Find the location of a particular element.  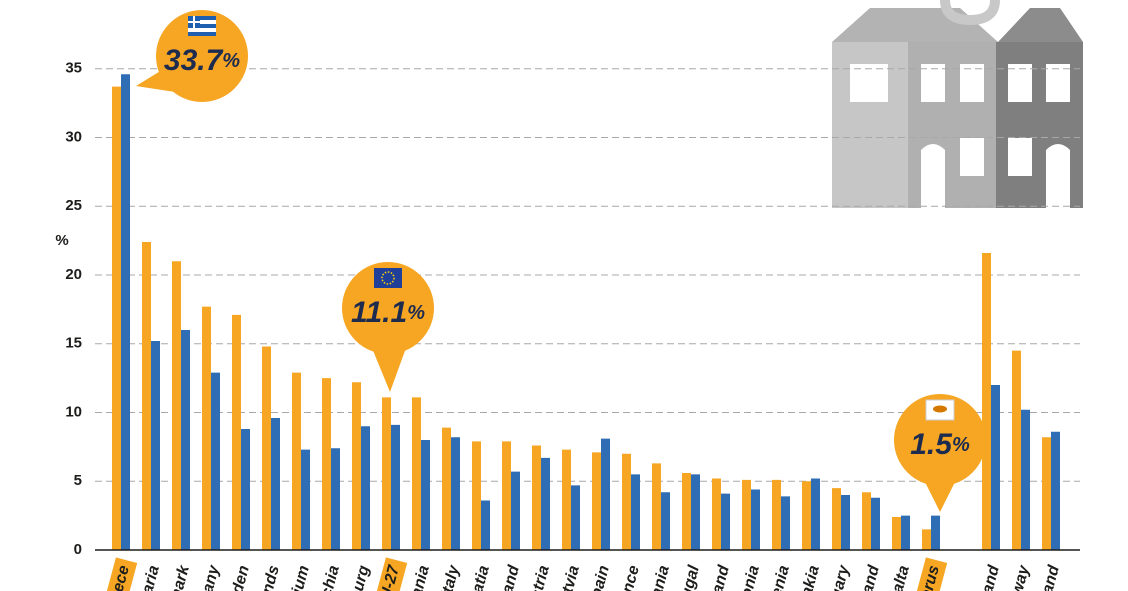

category-label-group: atia is located at coordinates (481, 577).